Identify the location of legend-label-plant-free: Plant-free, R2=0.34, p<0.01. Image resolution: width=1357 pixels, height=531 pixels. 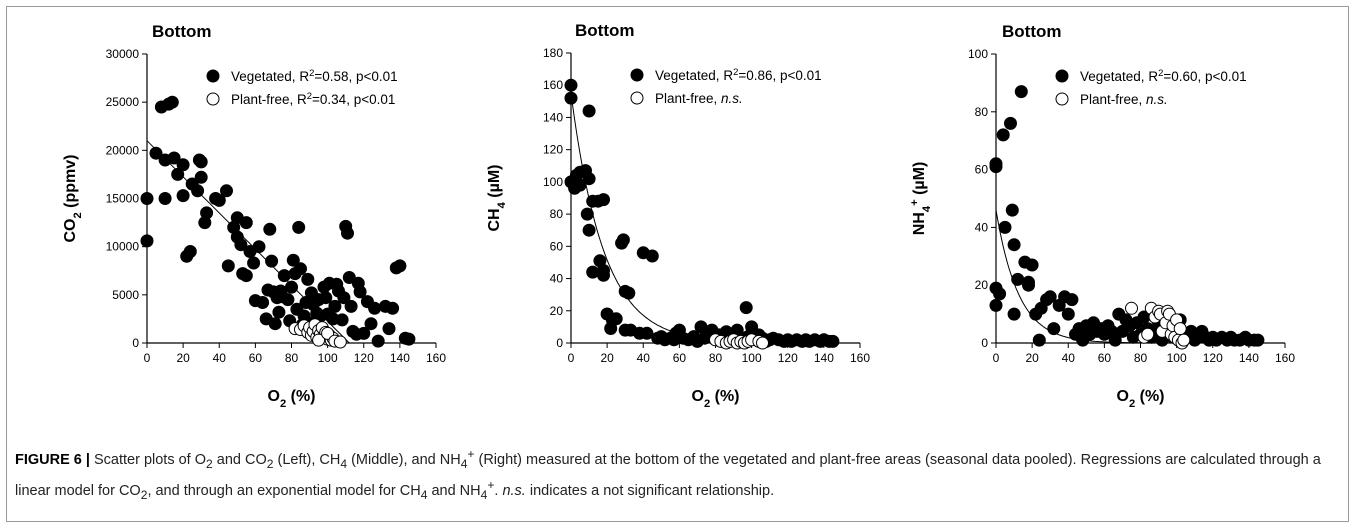
(313, 99).